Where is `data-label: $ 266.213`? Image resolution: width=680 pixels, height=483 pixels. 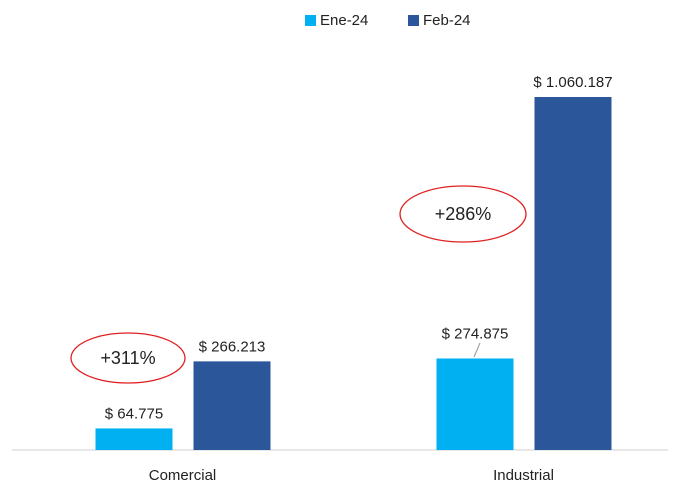
data-label: $ 266.213 is located at coordinates (232, 346).